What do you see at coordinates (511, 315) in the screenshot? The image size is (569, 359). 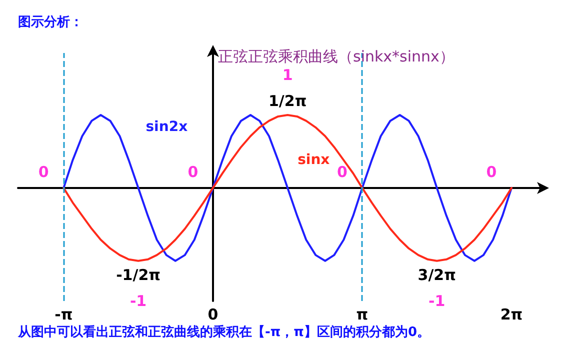 I see `x-tick-label: 2π` at bounding box center [511, 315].